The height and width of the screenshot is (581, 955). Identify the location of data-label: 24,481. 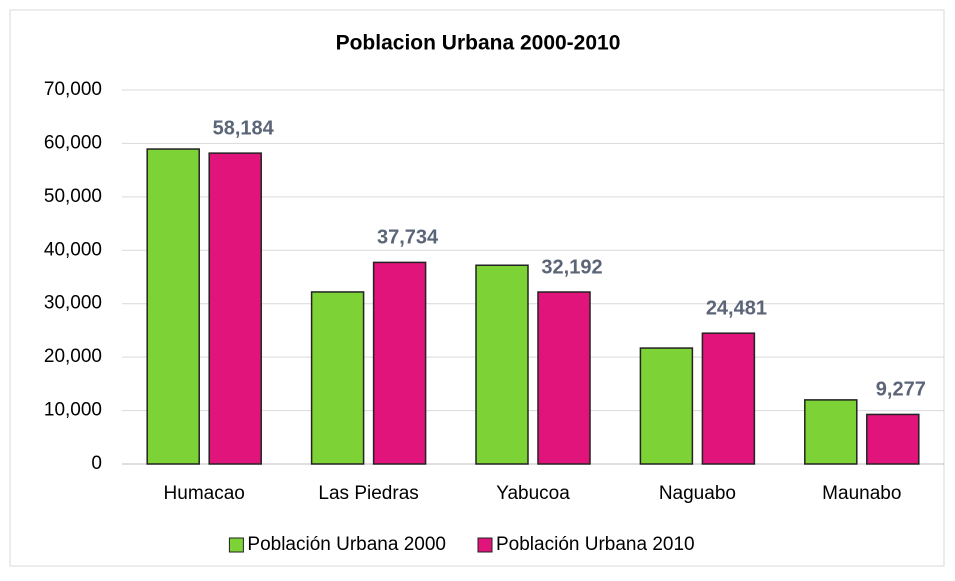
(736, 308).